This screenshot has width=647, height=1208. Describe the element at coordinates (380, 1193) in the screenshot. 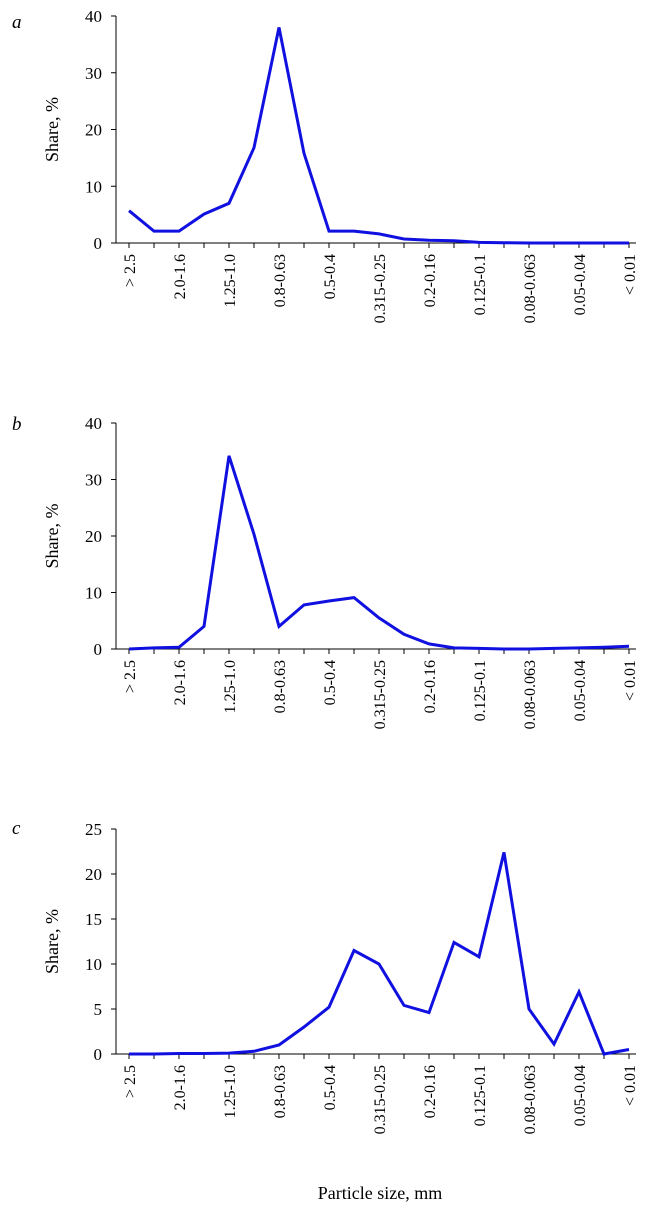

I see `x-axis-title: Particle size, mm` at that location.